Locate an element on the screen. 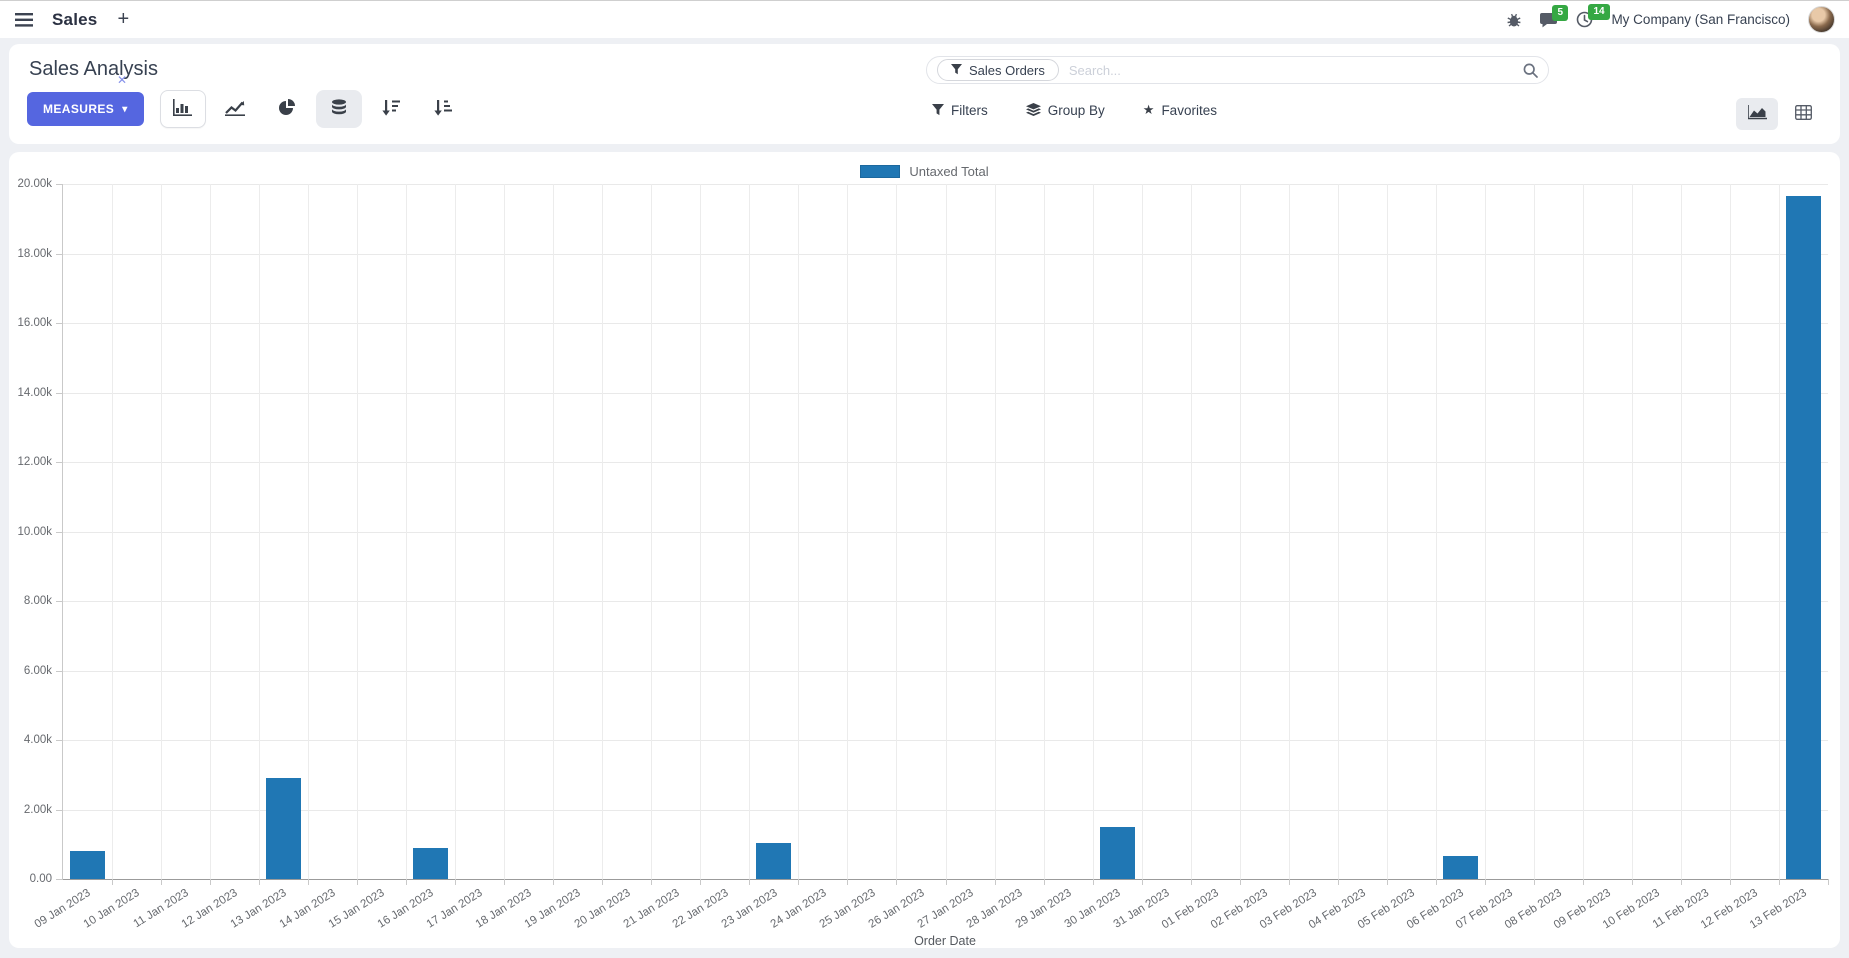 The image size is (1849, 958). bar-chart-button is located at coordinates (182, 109).